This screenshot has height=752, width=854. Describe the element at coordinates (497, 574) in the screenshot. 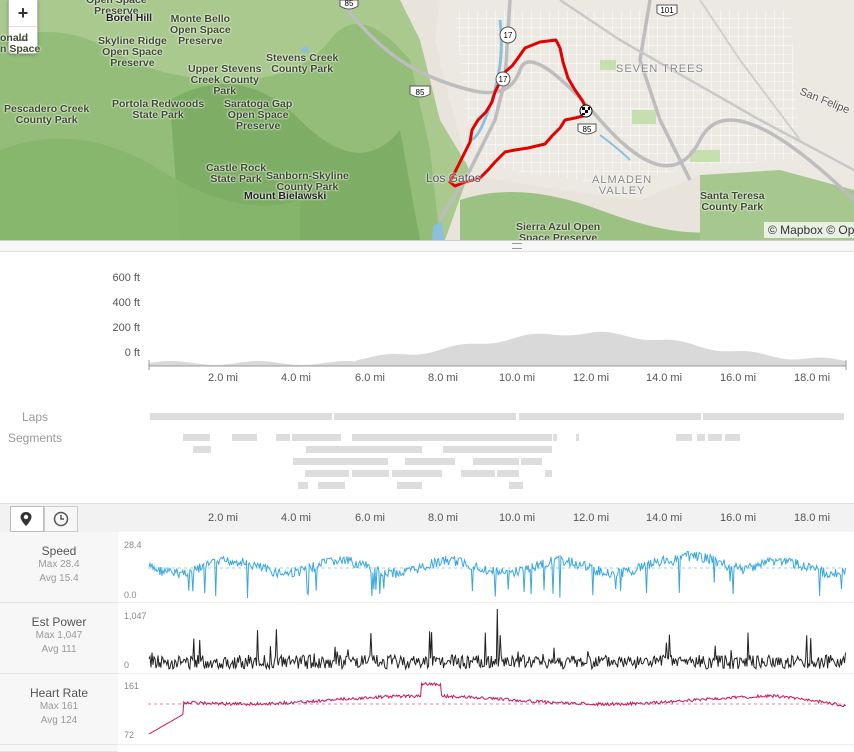

I see `speed-graph` at that location.